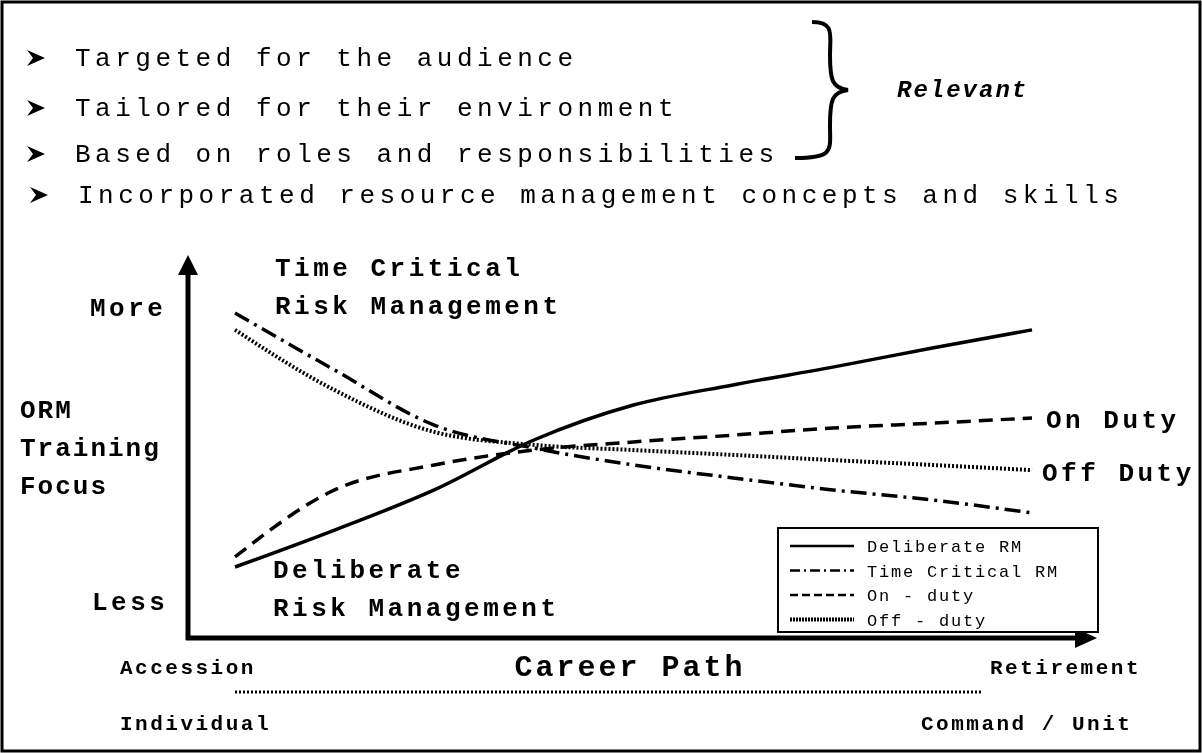 The height and width of the screenshot is (753, 1202). What do you see at coordinates (921, 596) in the screenshot?
I see `legend-label: On - duty` at bounding box center [921, 596].